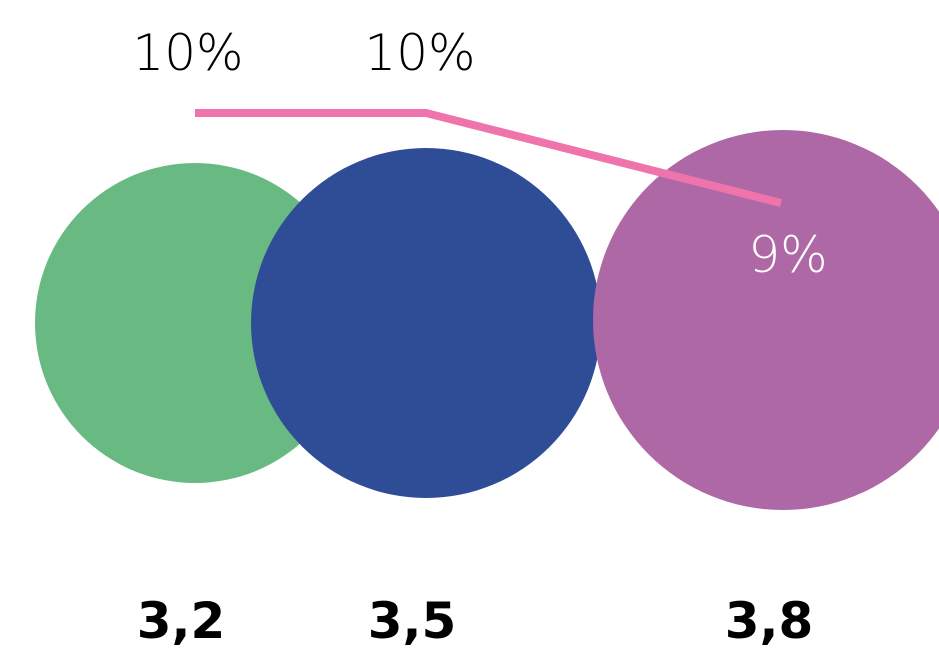 This screenshot has height=649, width=939. Describe the element at coordinates (475, 620) in the screenshot. I see `value-label-layer: 3,2 3,5 3,8` at that location.